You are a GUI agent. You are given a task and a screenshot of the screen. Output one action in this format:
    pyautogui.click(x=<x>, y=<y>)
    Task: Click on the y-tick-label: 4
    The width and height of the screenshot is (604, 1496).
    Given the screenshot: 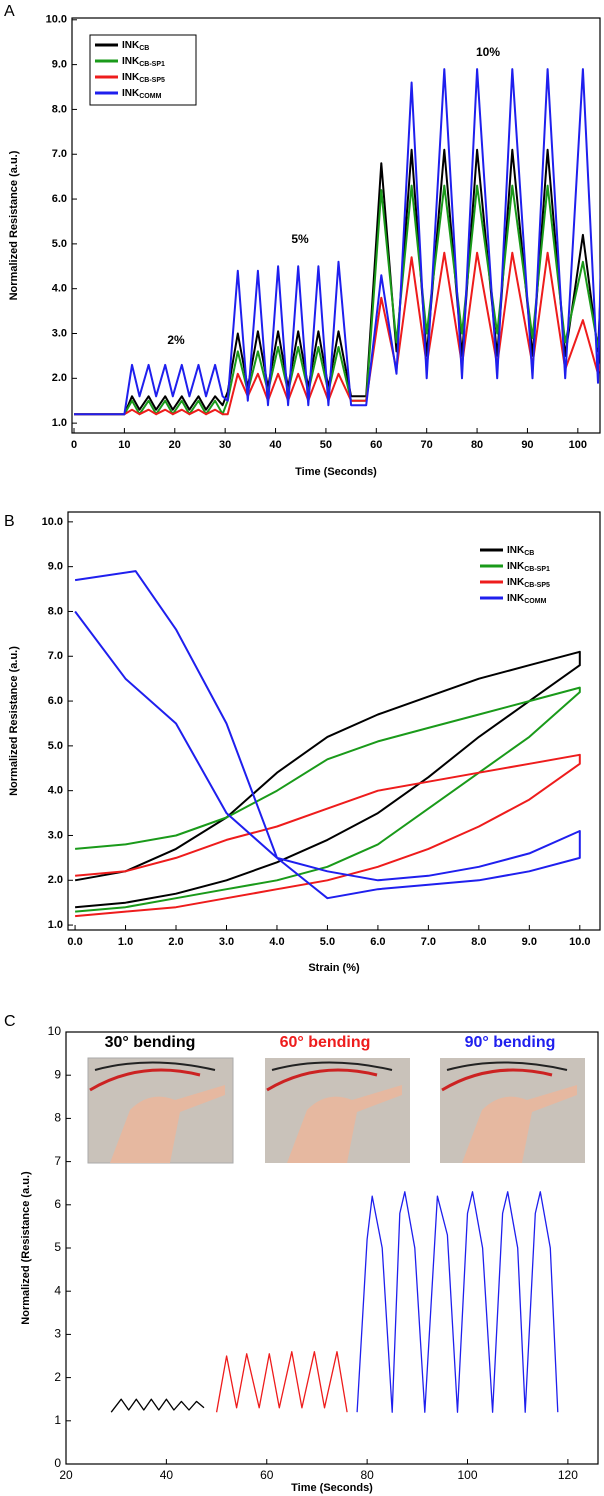 What is the action you would take?
    pyautogui.click(x=57, y=1290)
    